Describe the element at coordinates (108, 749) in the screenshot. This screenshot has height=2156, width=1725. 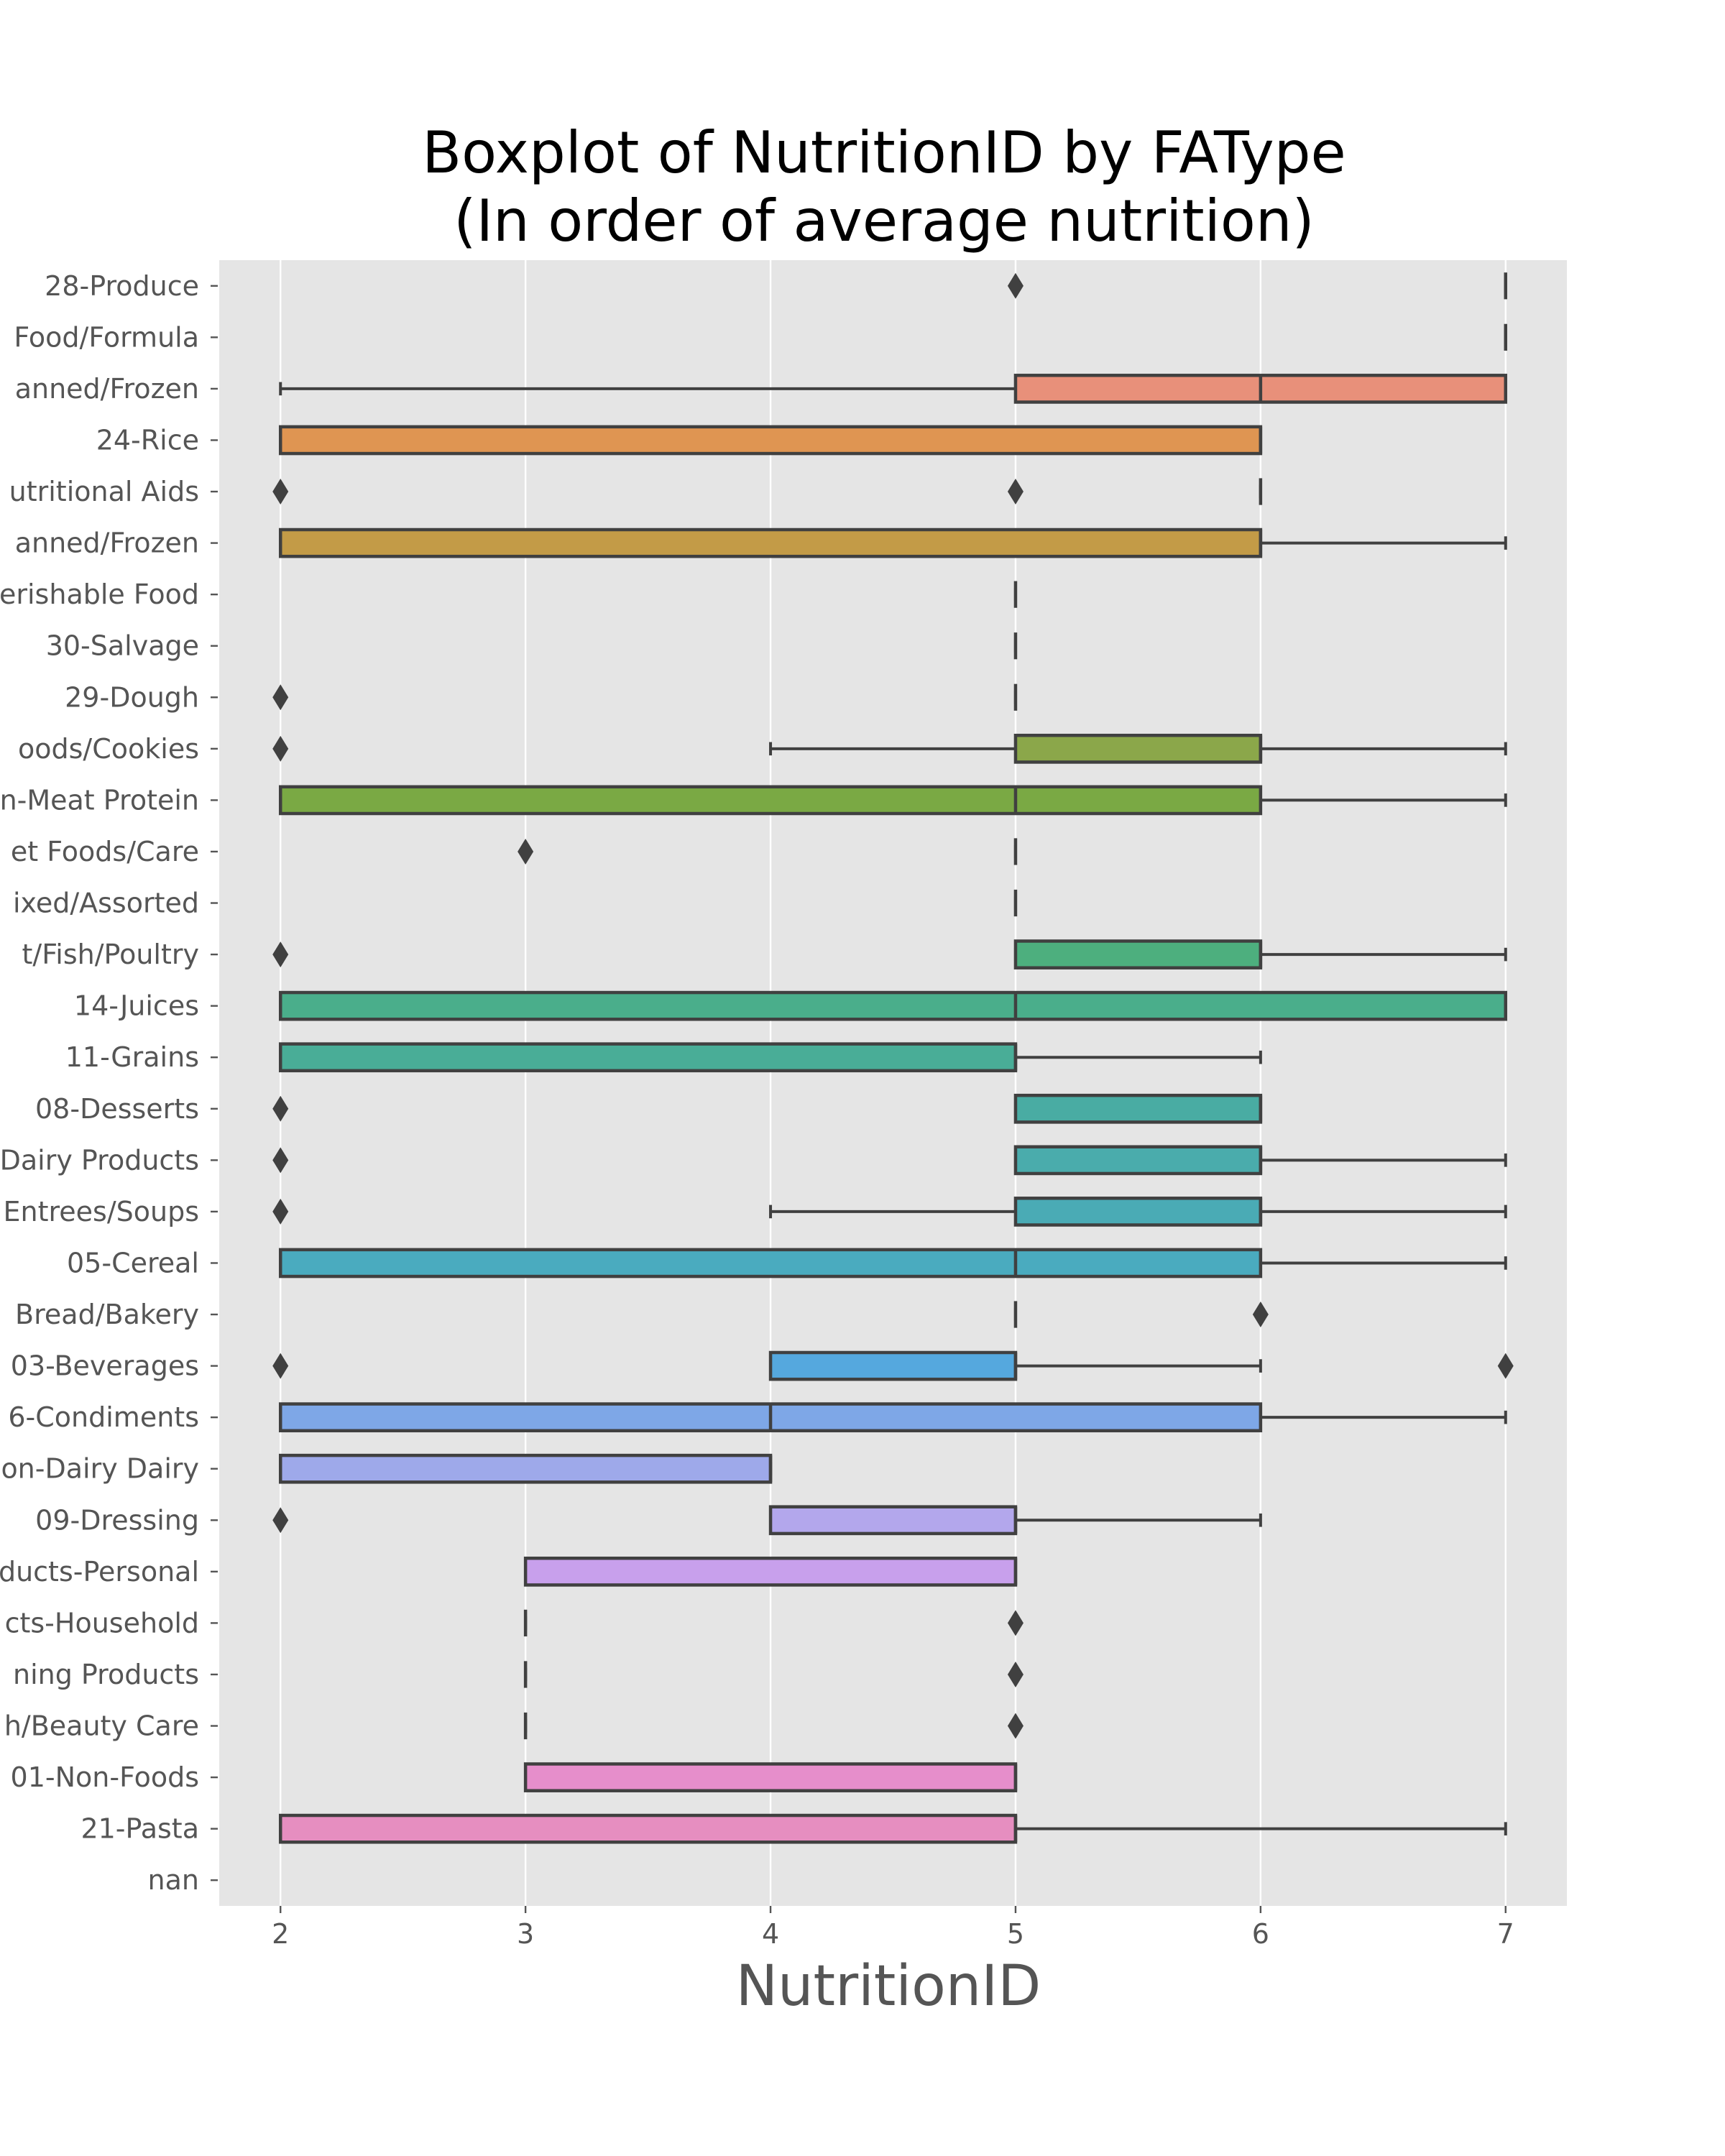
I see `y-tick-label: oods/Cookies` at that location.